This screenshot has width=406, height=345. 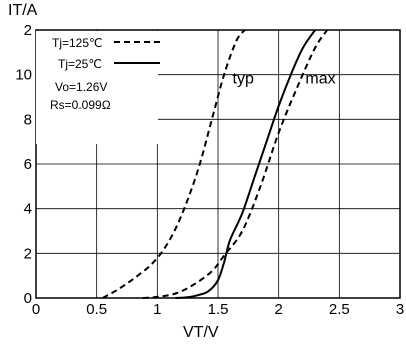 I want to click on y-axis-label: IT/A, so click(x=23, y=10).